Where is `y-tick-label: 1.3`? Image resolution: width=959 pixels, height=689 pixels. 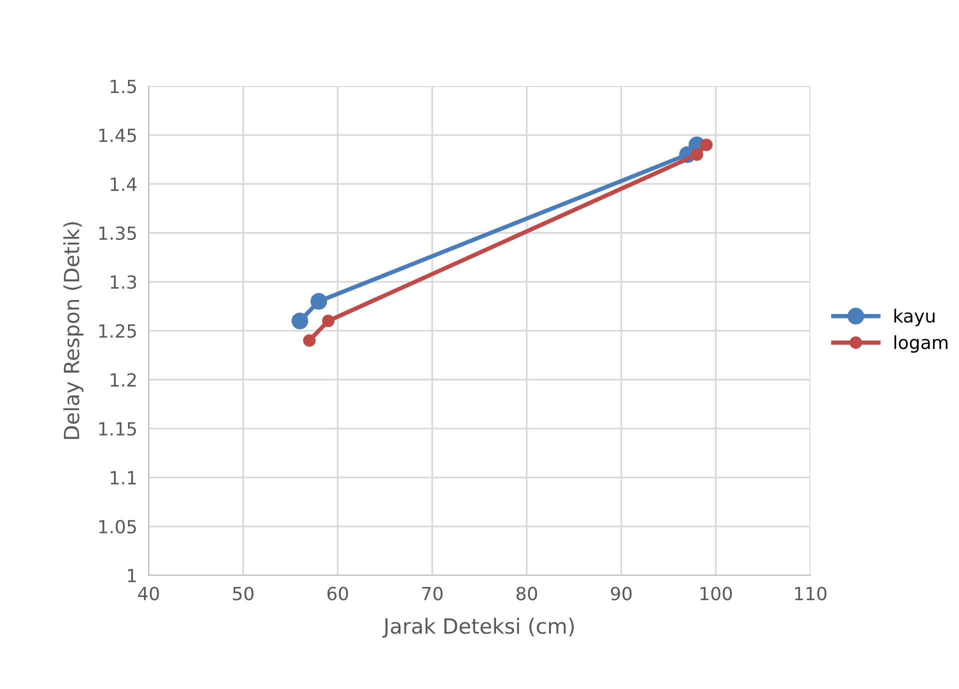 y-tick-label: 1.3 is located at coordinates (123, 282).